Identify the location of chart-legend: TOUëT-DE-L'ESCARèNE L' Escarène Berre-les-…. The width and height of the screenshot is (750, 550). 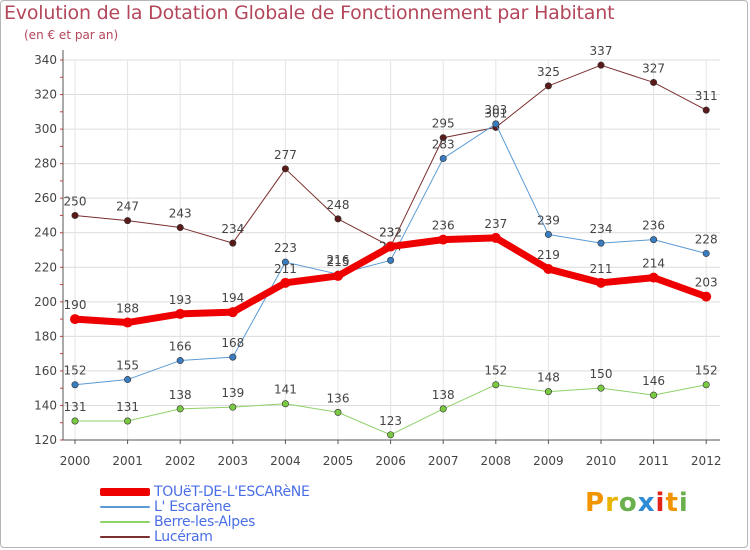
(205, 514).